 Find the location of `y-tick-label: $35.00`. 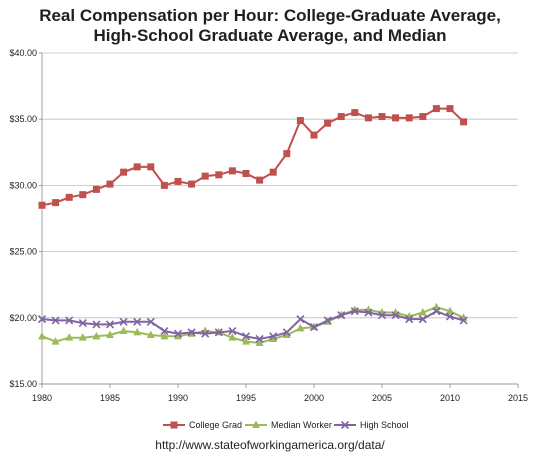

y-tick-label: $35.00 is located at coordinates (23, 119).